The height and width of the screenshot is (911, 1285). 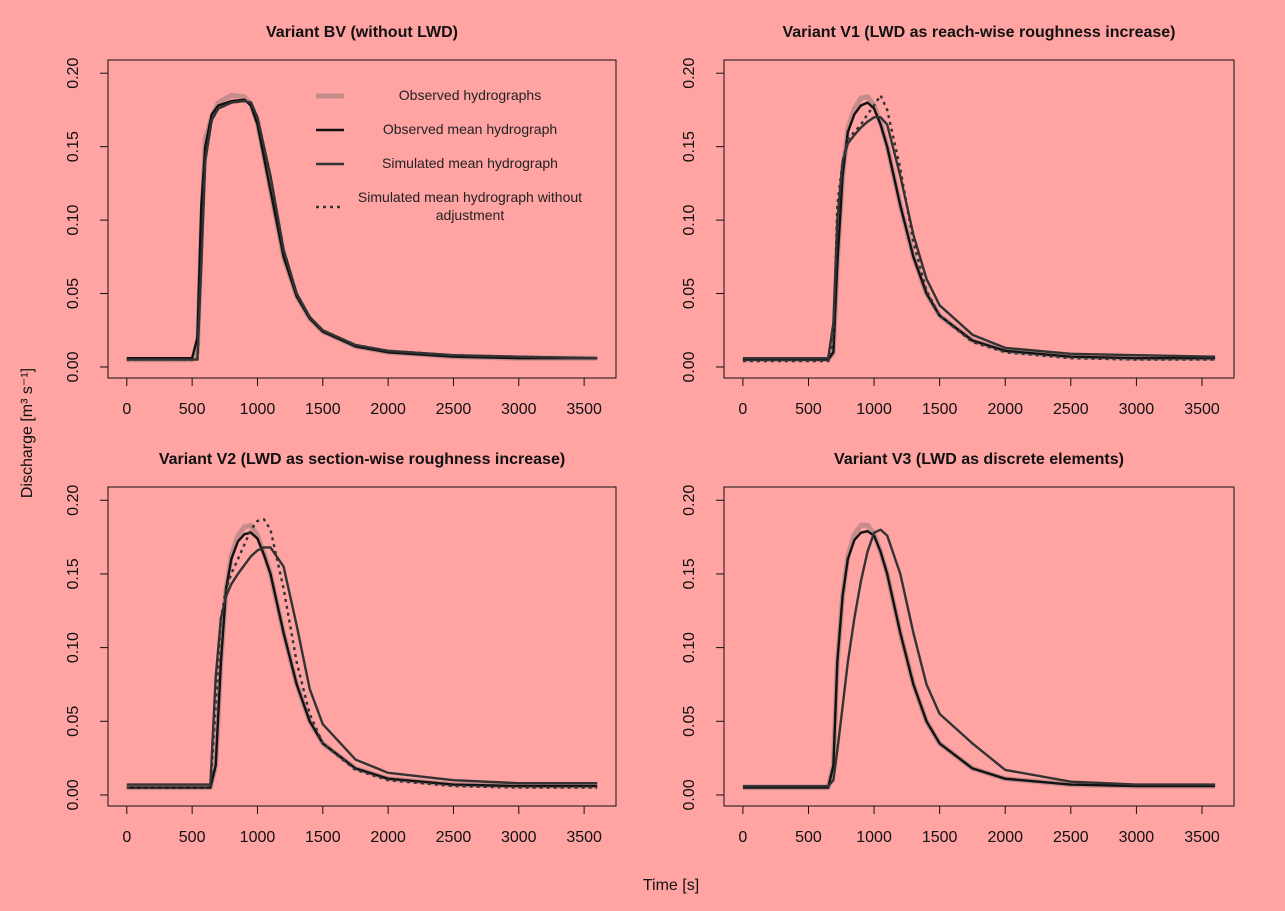 I want to click on legend-entry: Simulated mean hydrograph, so click(x=470, y=163).